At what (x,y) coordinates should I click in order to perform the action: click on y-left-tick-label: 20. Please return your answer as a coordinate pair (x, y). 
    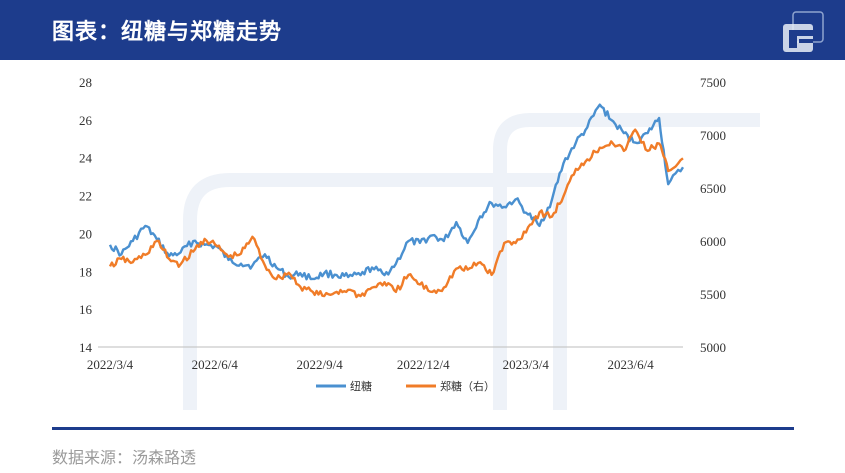
    Looking at the image, I should click on (85, 233).